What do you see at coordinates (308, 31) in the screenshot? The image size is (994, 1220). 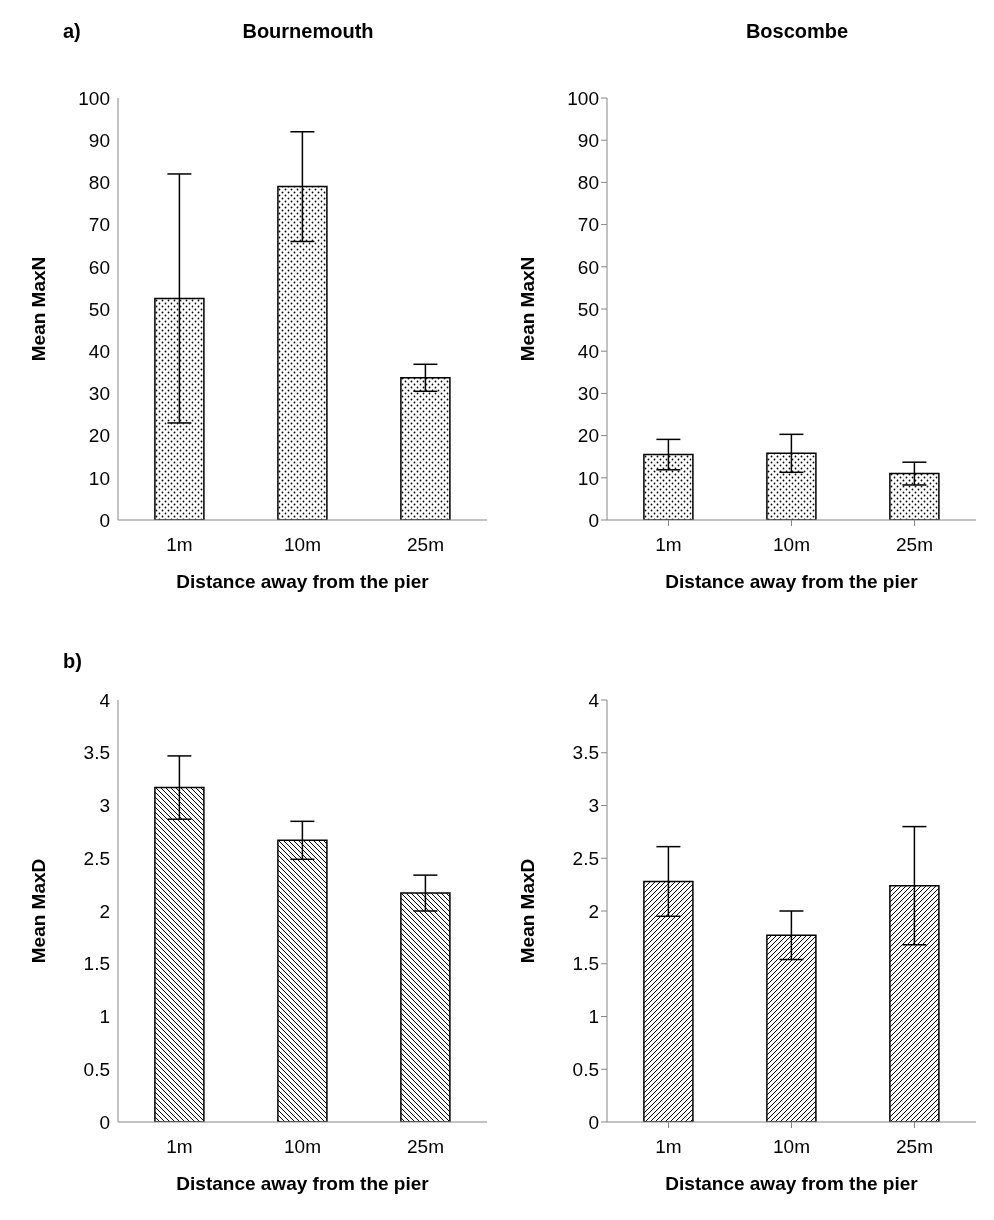 I see `chart-title: Bournemouth` at bounding box center [308, 31].